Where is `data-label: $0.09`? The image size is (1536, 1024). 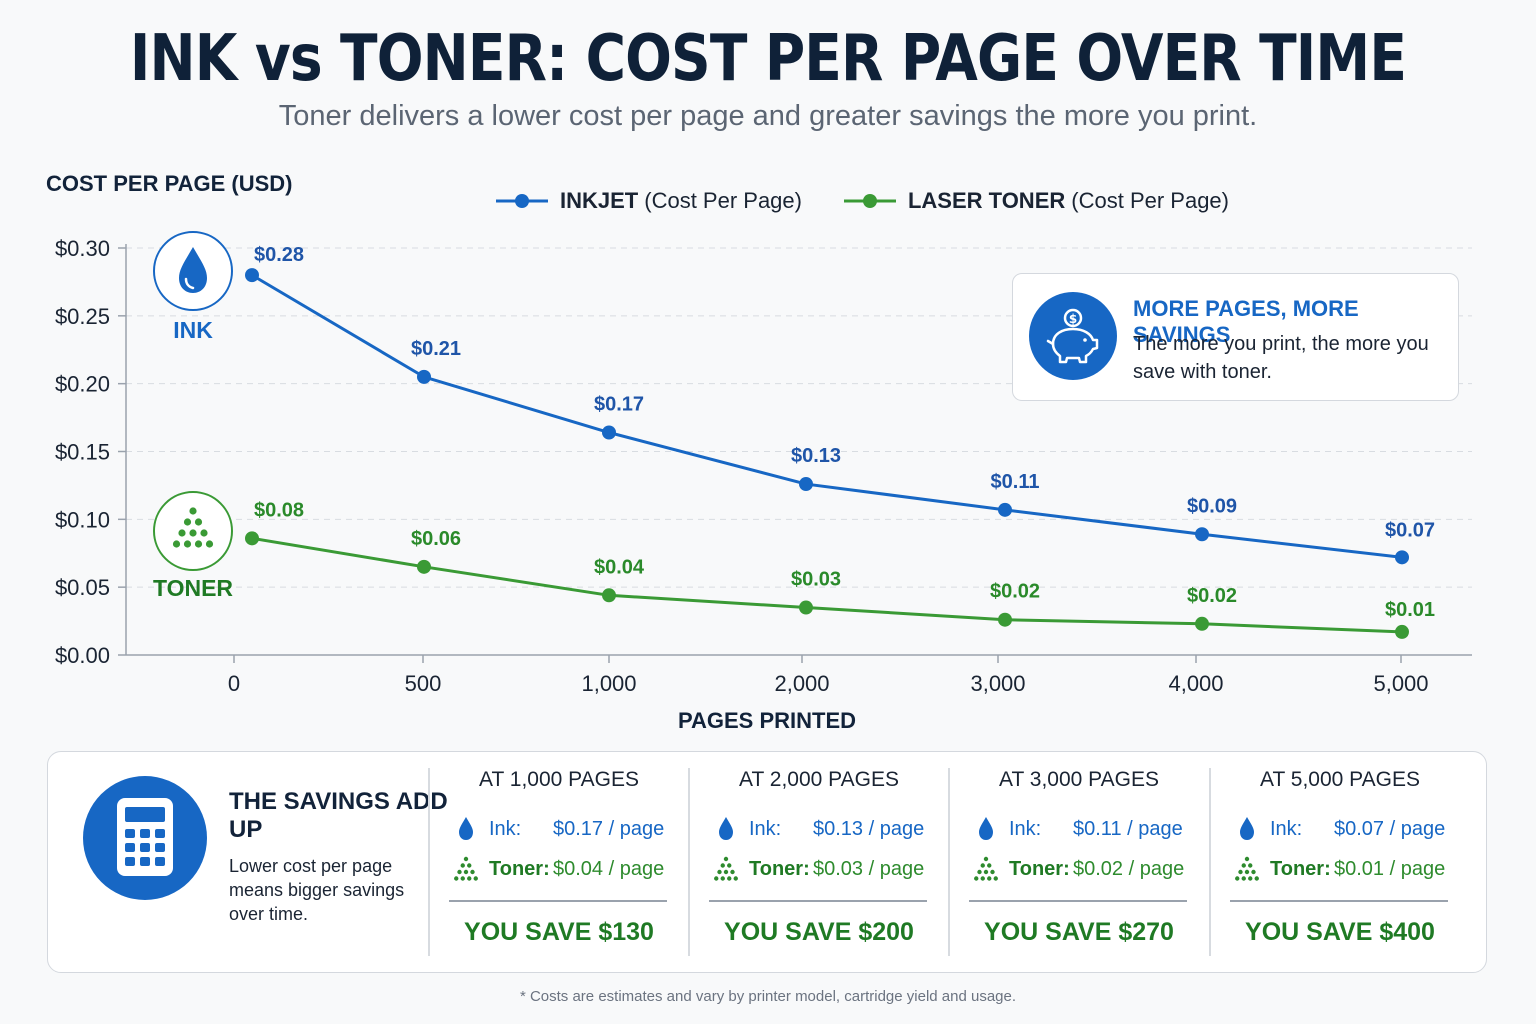
data-label: $0.09 is located at coordinates (1212, 506).